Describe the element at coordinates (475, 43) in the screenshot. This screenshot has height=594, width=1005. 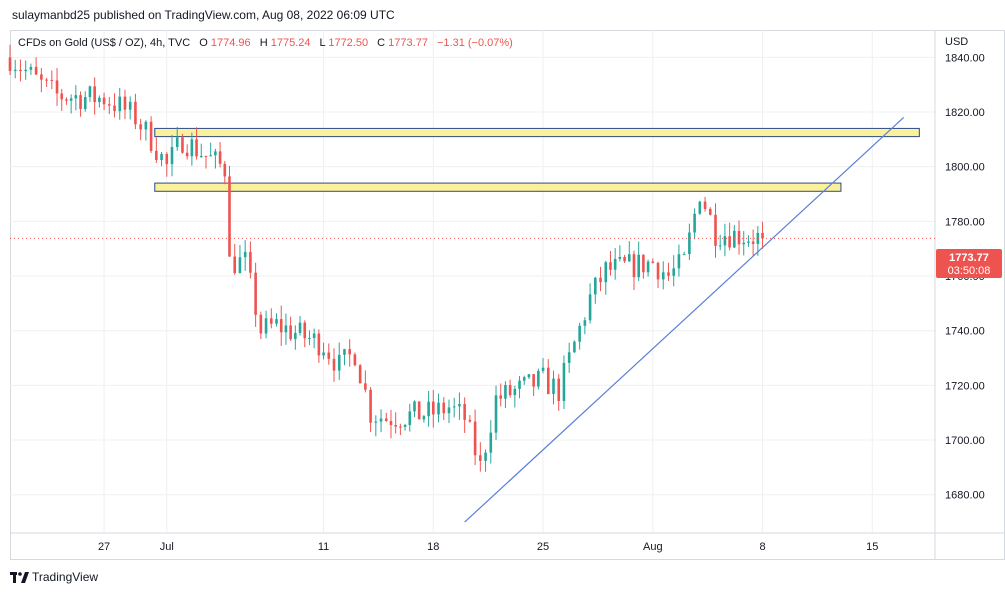
I see `legend-change: −1.31 (−0.07%)` at that location.